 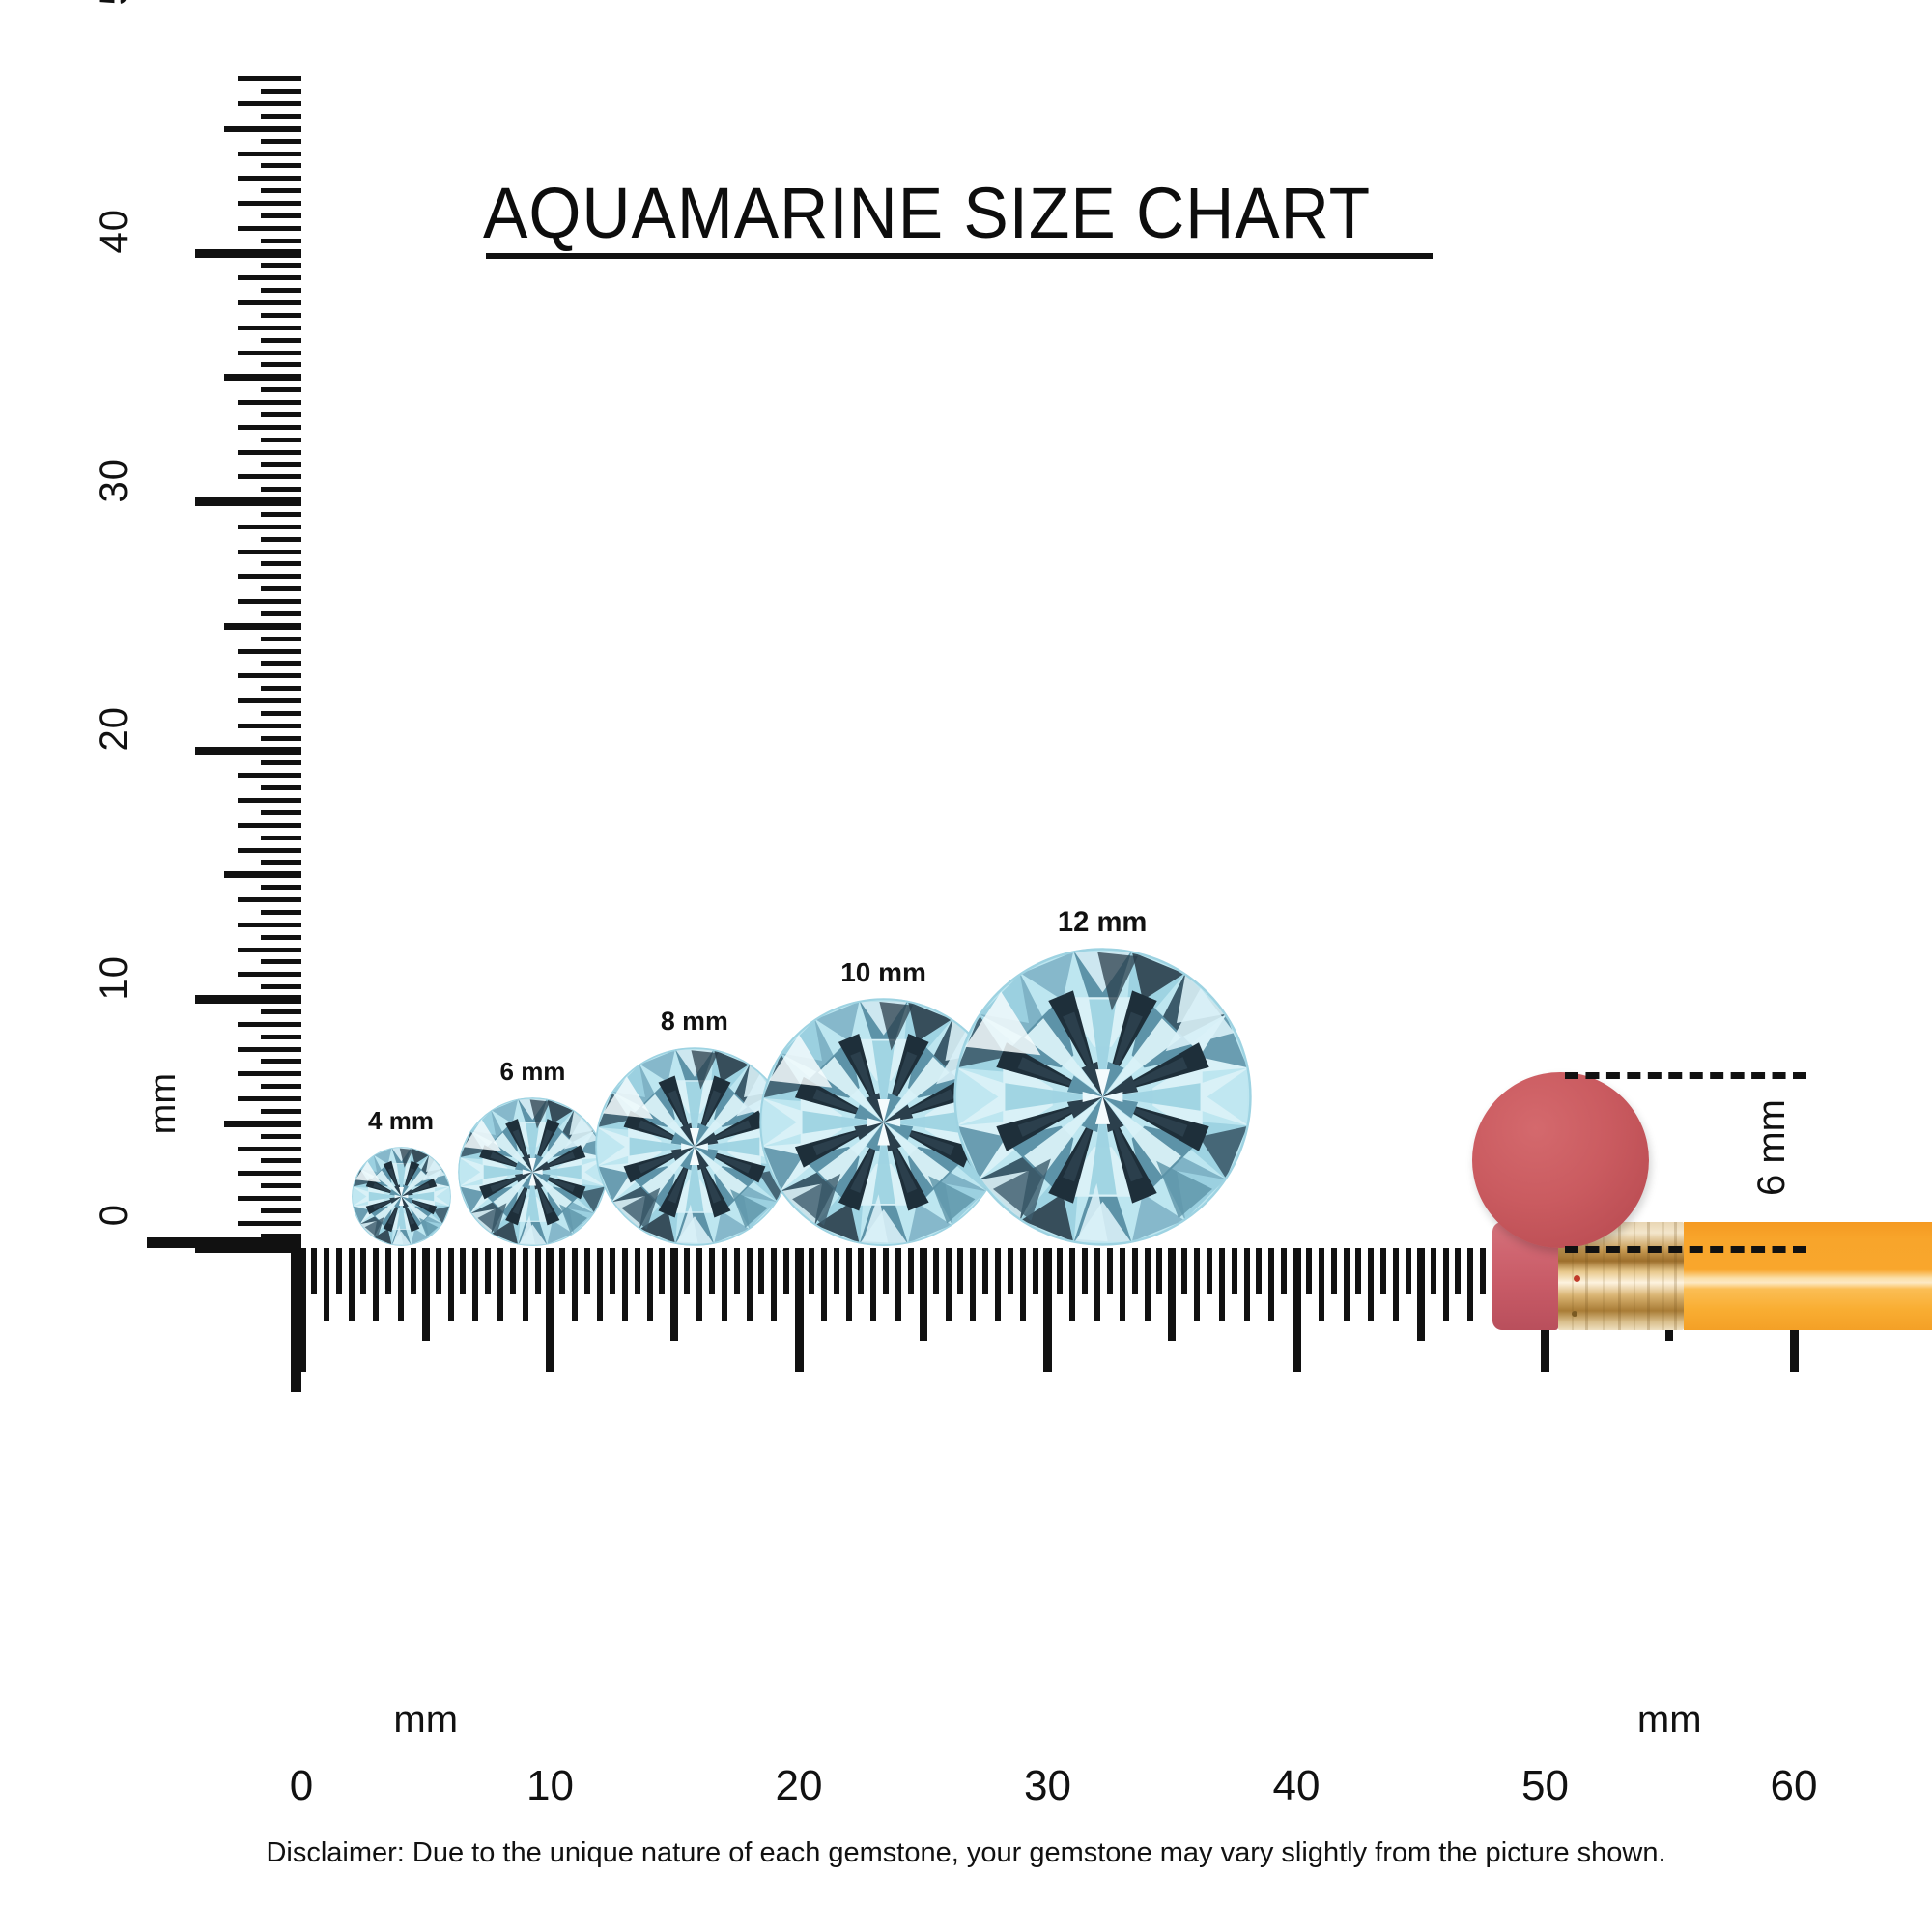 What do you see at coordinates (927, 213) in the screenshot?
I see `page-title: AQUAMARINE SIZE CHART` at bounding box center [927, 213].